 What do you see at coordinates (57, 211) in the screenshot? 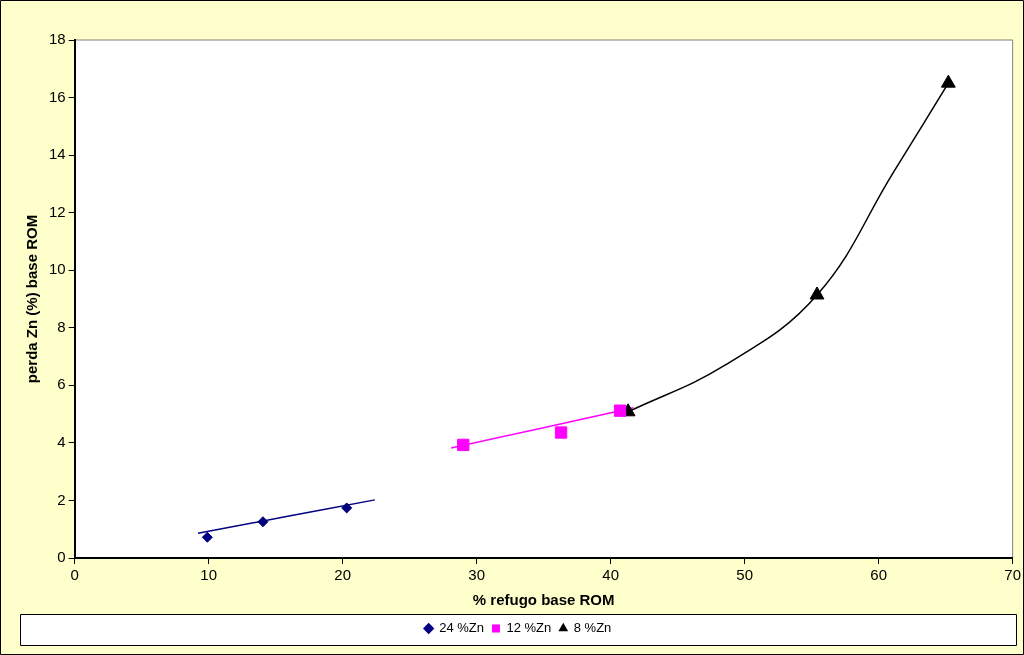
I see `y-tick-label: 12` at bounding box center [57, 211].